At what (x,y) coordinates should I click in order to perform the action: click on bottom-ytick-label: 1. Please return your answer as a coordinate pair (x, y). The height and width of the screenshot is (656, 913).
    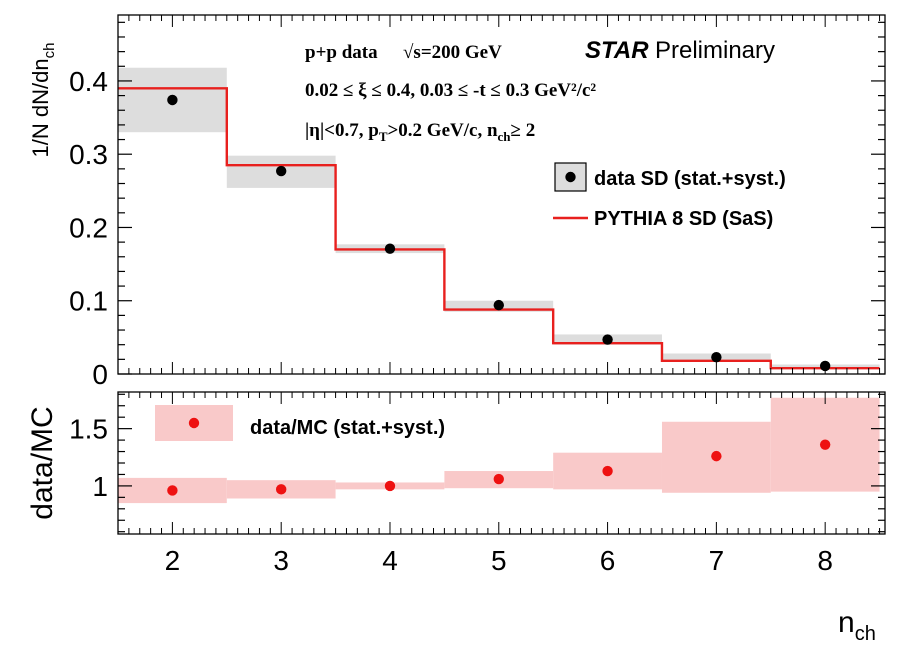
    Looking at the image, I should click on (100, 486).